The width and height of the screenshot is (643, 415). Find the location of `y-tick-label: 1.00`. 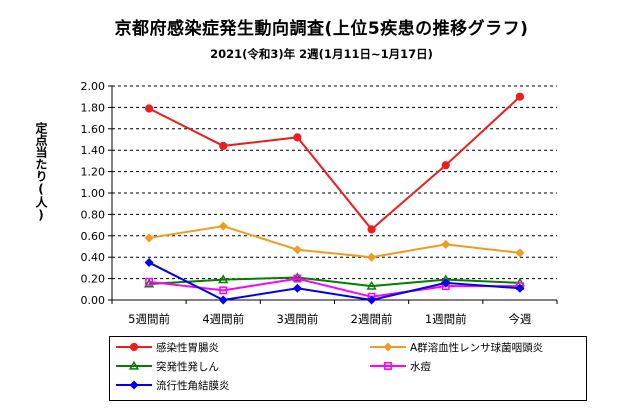

y-tick-label: 1.00 is located at coordinates (93, 193).